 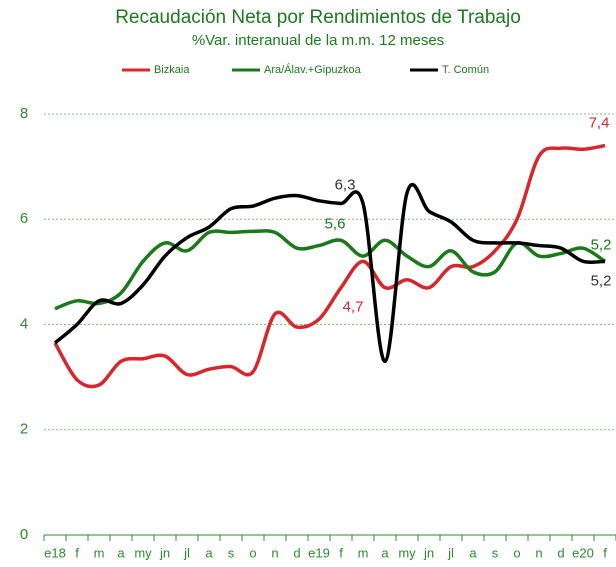 What do you see at coordinates (24, 113) in the screenshot?
I see `y-tick-label: 8` at bounding box center [24, 113].